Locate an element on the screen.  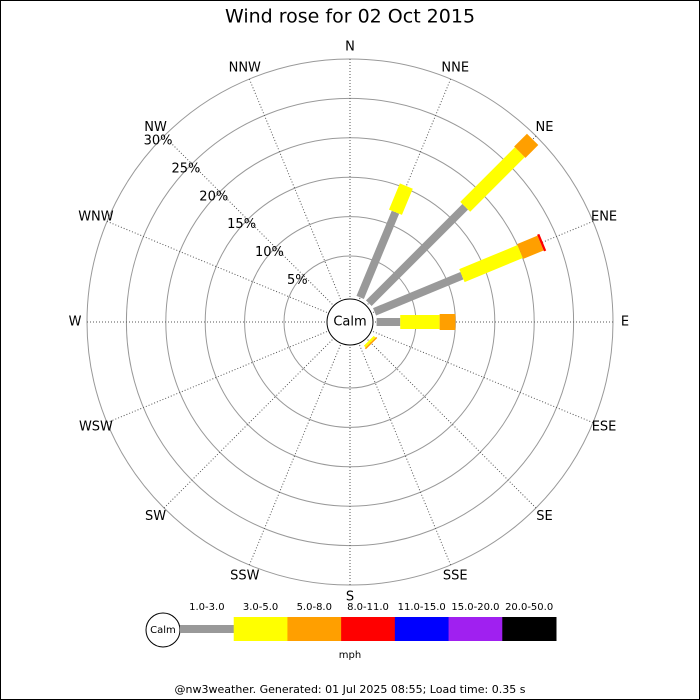
legend-label: 1.0-3.0 is located at coordinates (206, 607).